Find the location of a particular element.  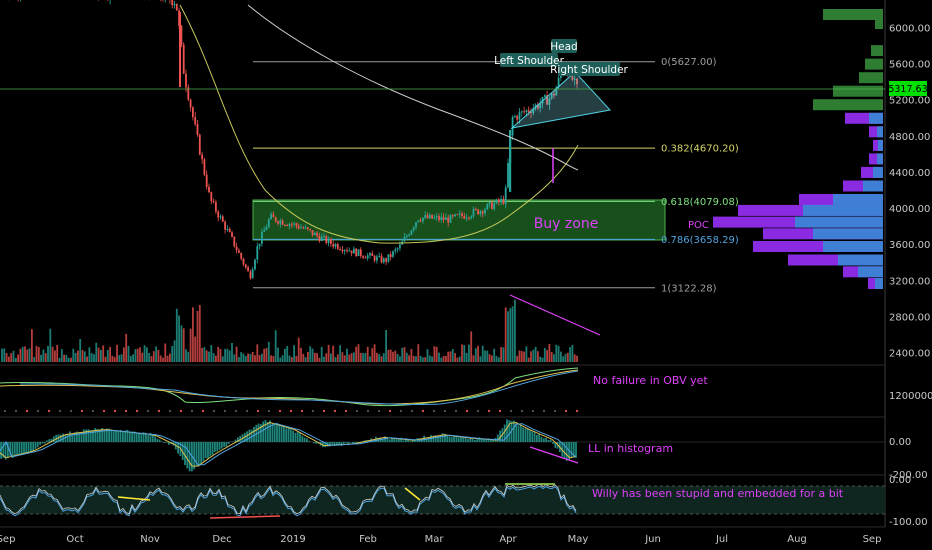

obv-pane is located at coordinates (289, 390).